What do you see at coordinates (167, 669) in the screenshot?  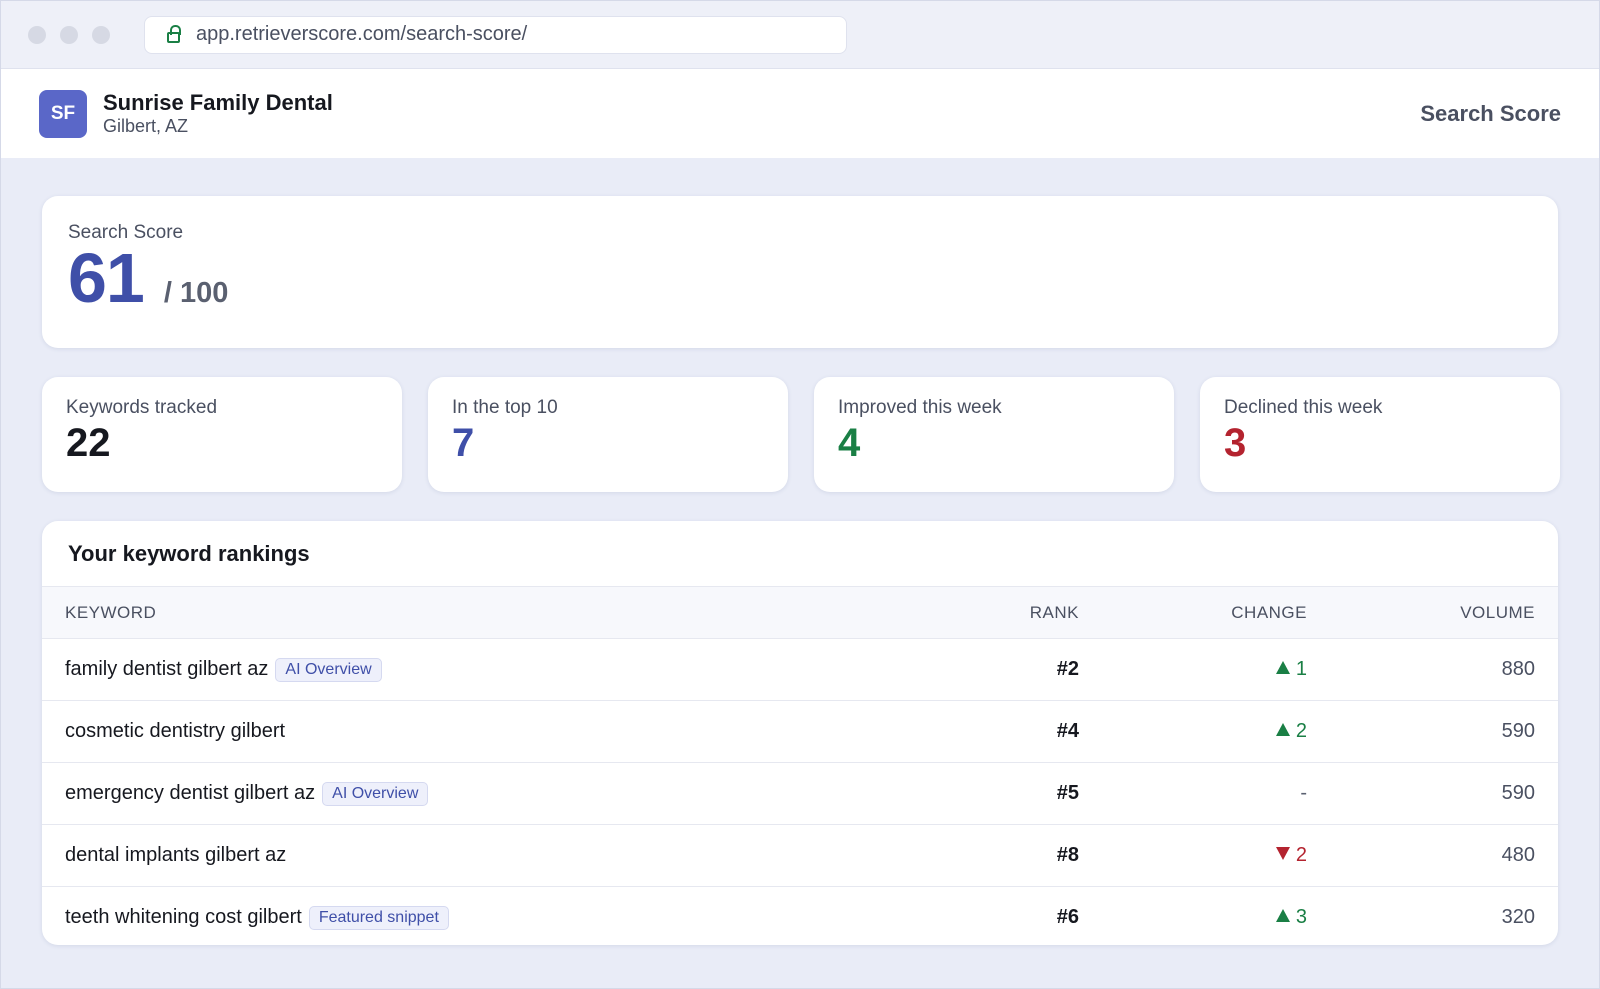 I see `keyword: family dentist gilbert az` at bounding box center [167, 669].